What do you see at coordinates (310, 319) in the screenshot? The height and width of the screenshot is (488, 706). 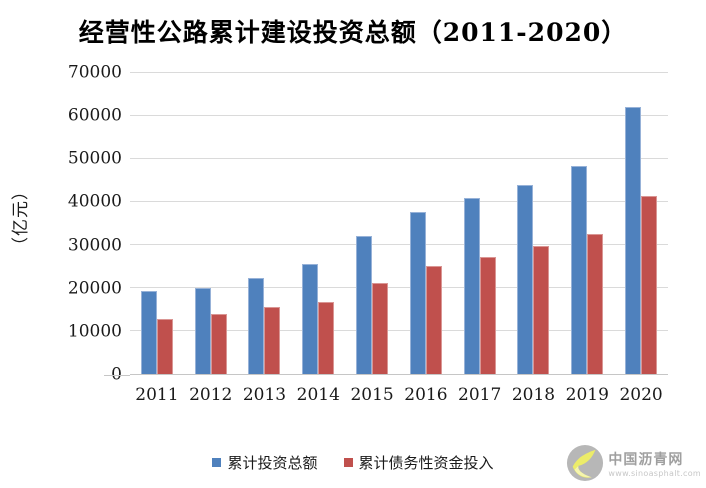 I see `bar-series1-2014` at bounding box center [310, 319].